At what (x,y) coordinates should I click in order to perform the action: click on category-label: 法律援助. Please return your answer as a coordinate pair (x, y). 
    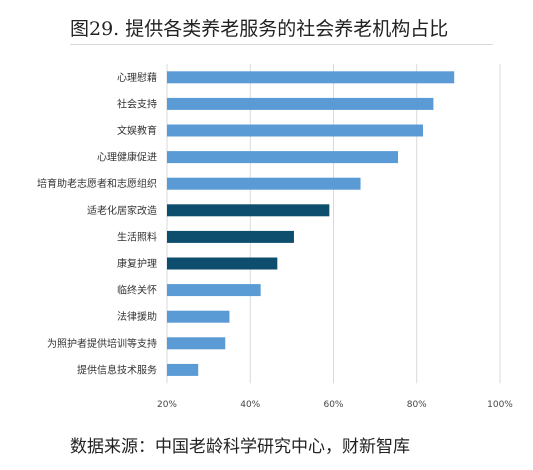
    Looking at the image, I should click on (137, 316).